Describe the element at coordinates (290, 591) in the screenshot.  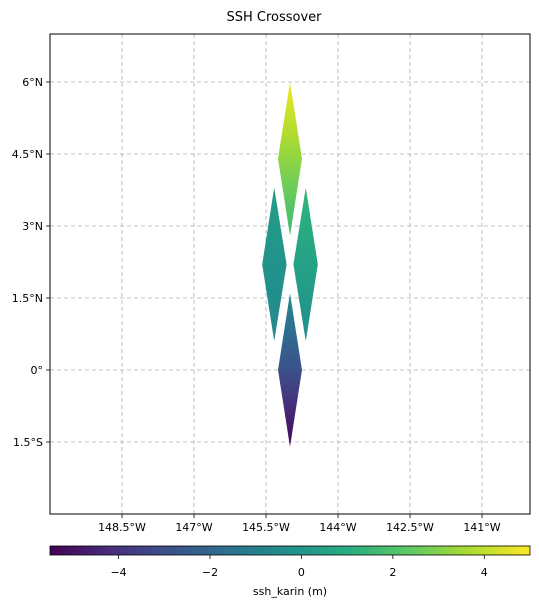
I see `colorbar-label: ssh_karin (m)` at that location.